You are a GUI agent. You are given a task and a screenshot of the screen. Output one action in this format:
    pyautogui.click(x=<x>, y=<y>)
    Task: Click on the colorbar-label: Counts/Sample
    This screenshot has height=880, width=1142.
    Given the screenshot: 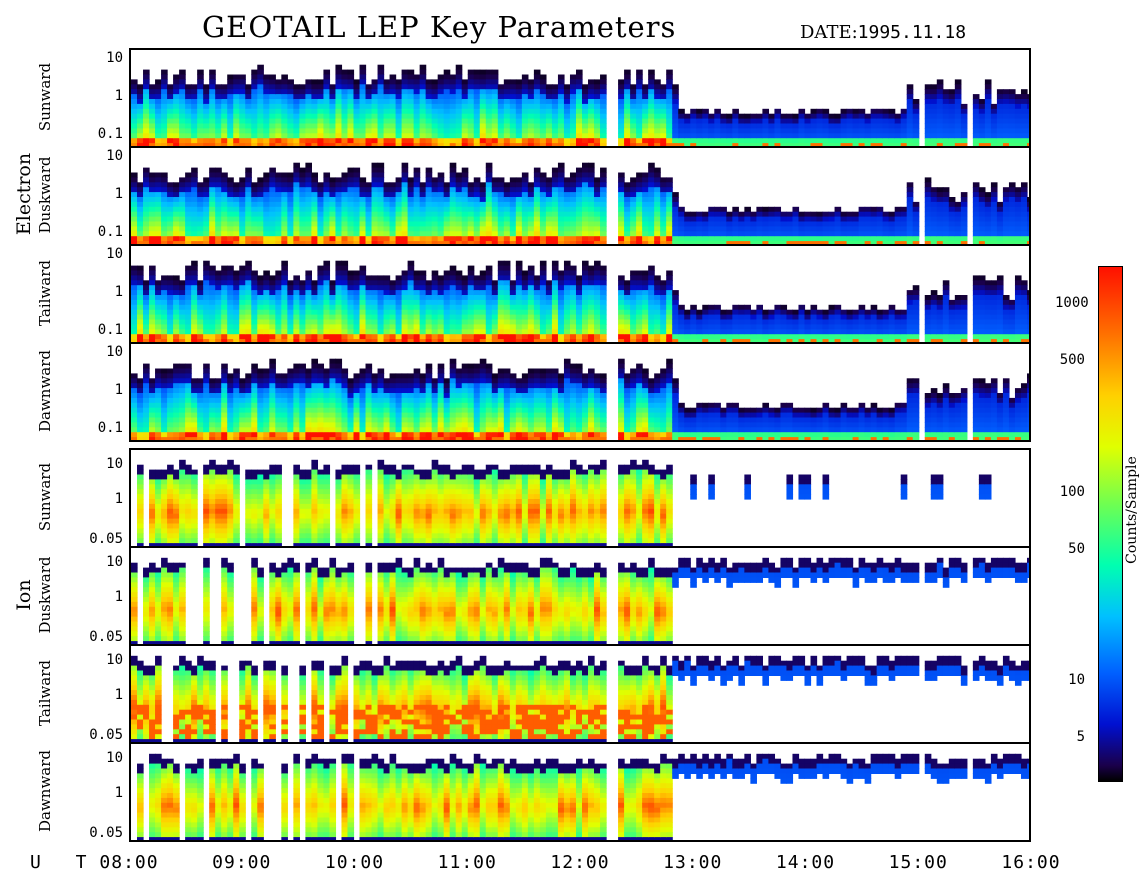 What is the action you would take?
    pyautogui.click(x=1132, y=510)
    